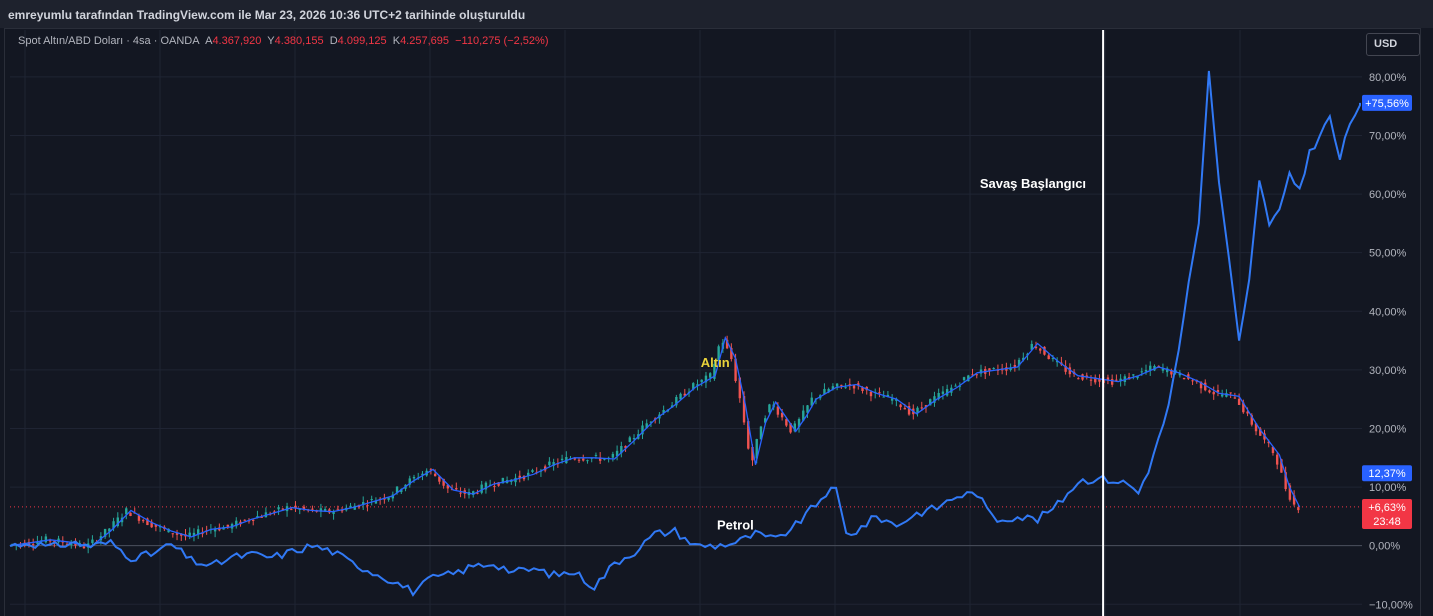  Describe the element at coordinates (1393, 44) in the screenshot. I see `currency-button: USD` at that location.